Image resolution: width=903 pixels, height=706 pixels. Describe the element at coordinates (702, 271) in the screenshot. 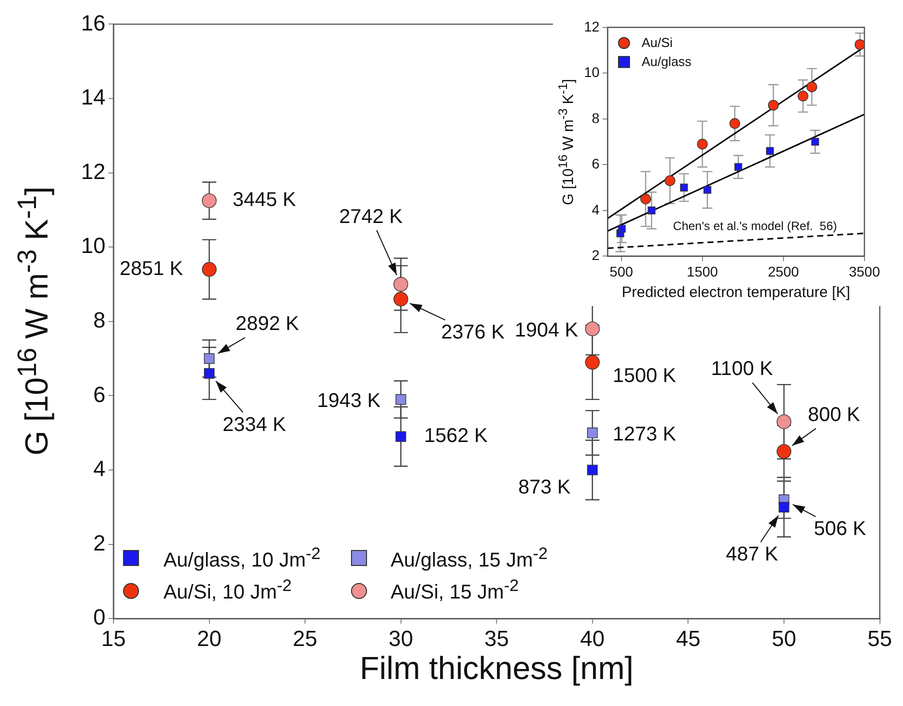

I see `x-tick-label: 1500` at that location.